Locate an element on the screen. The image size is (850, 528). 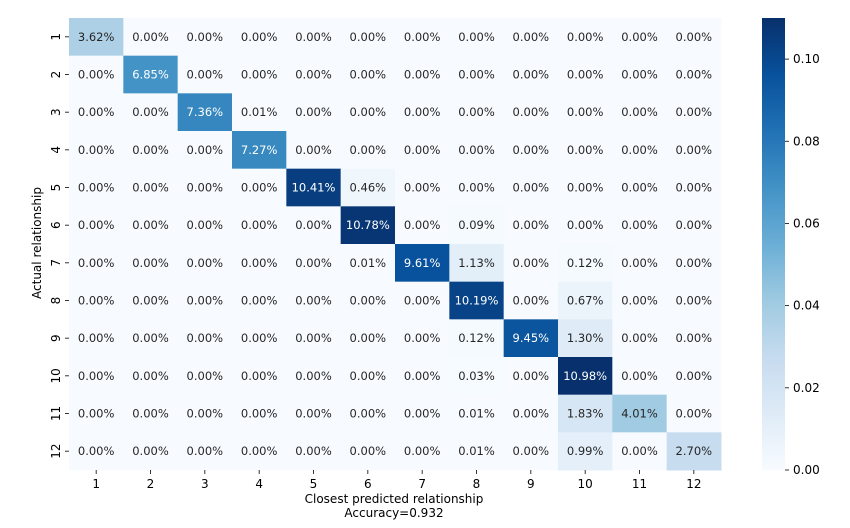
y-tick-label: 2 is located at coordinates (56, 75).